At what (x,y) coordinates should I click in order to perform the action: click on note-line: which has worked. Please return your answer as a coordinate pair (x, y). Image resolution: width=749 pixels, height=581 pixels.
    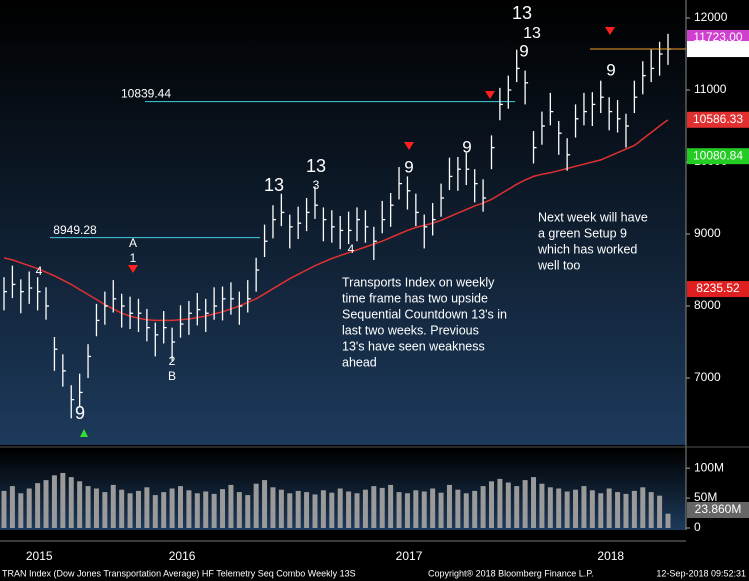
    Looking at the image, I should click on (587, 249).